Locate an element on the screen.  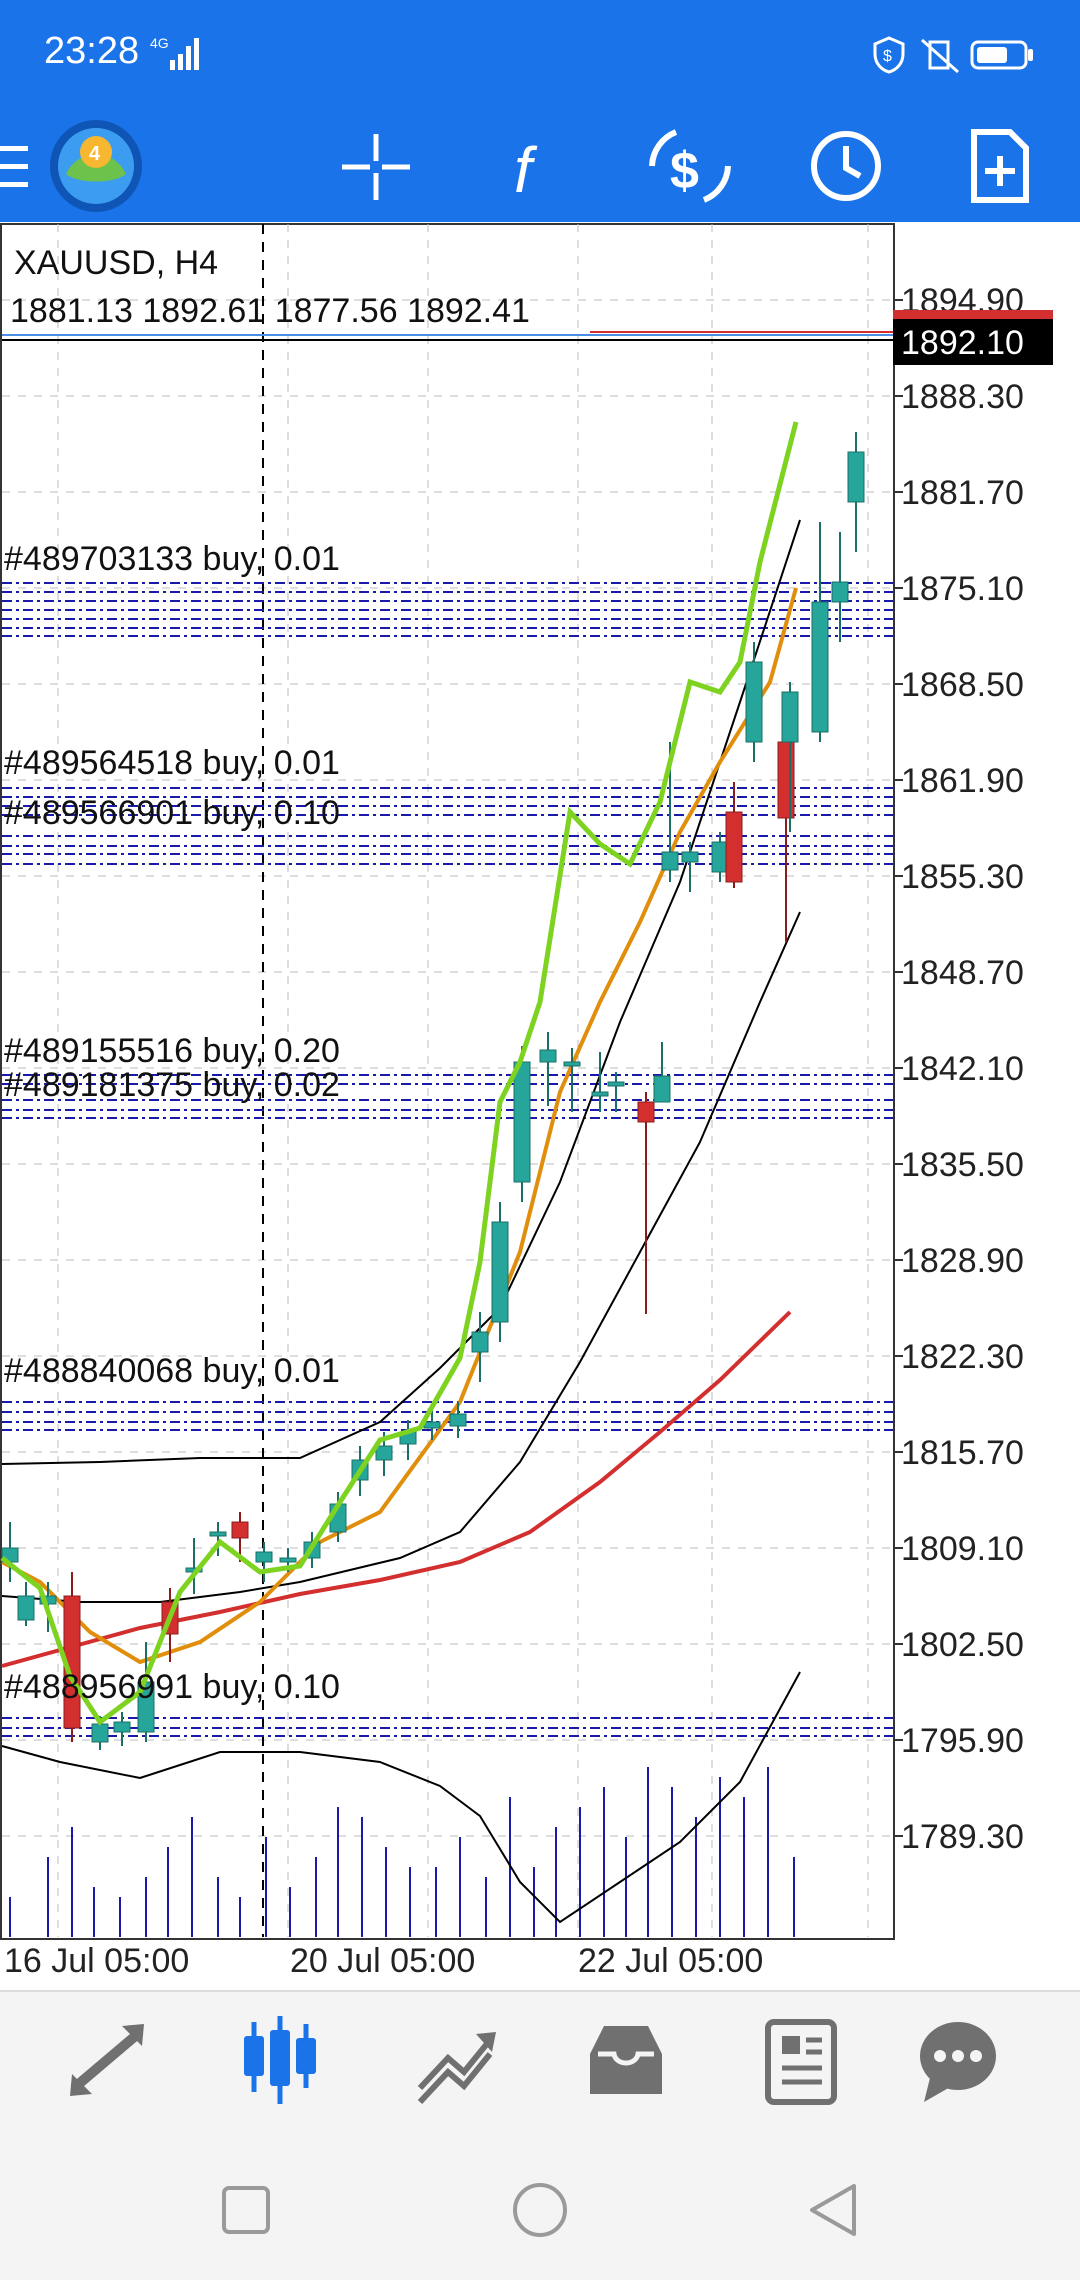
toolbar: 4 f $ is located at coordinates (540, 166).